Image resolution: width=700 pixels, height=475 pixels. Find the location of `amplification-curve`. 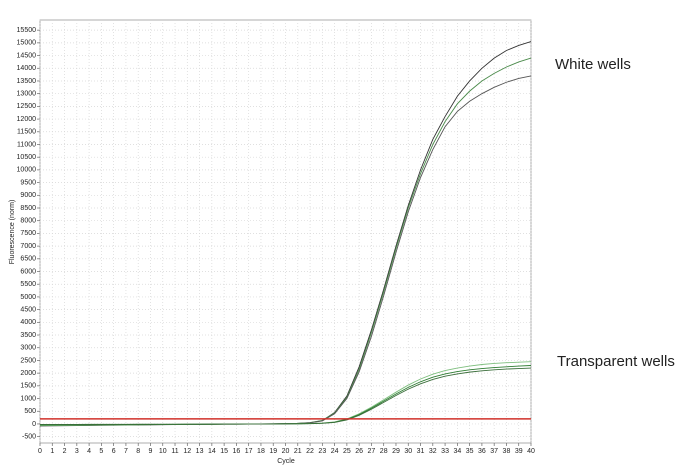

amplification-curve is located at coordinates (286, 396).